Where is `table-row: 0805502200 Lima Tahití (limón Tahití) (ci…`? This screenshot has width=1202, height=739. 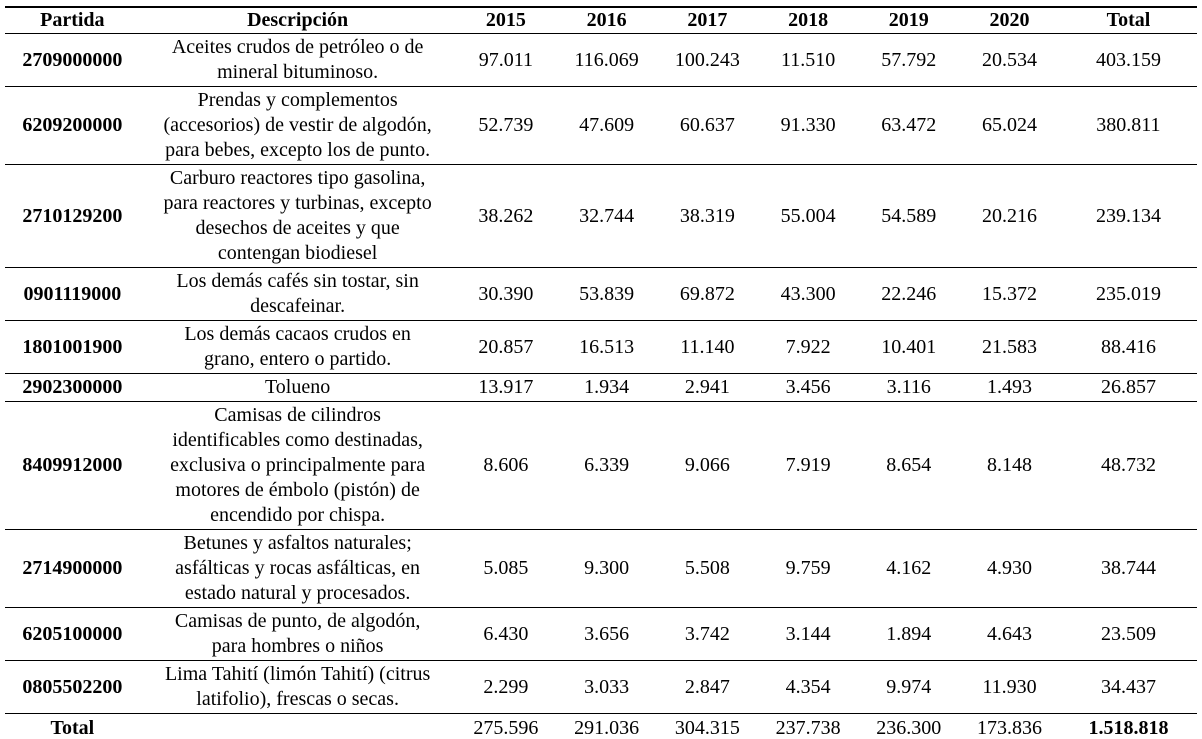
table-row: 0805502200 Lima Tahití (limón Tahití) (ci… is located at coordinates (601, 687).